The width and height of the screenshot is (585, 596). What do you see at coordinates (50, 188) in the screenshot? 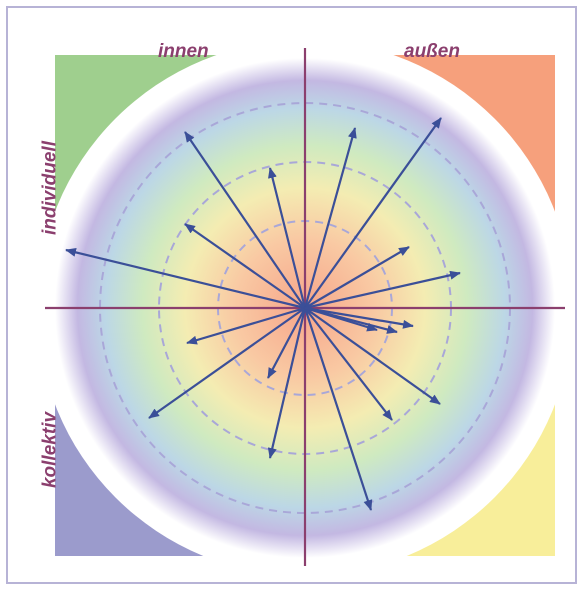
I see `label-individuell: individuell` at bounding box center [50, 188].